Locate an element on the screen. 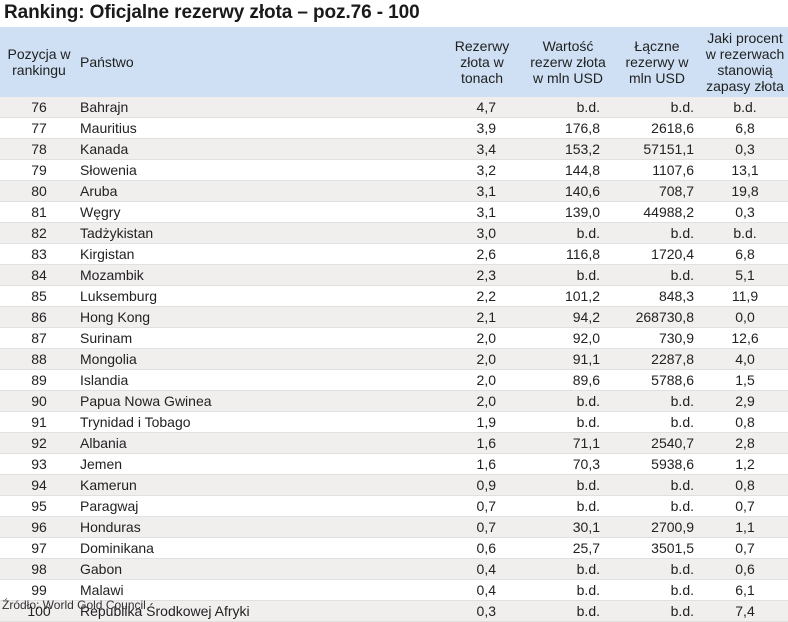  table-row: 93 Jemen 1,6 70,3 5938,6 1,2 is located at coordinates (394, 464).